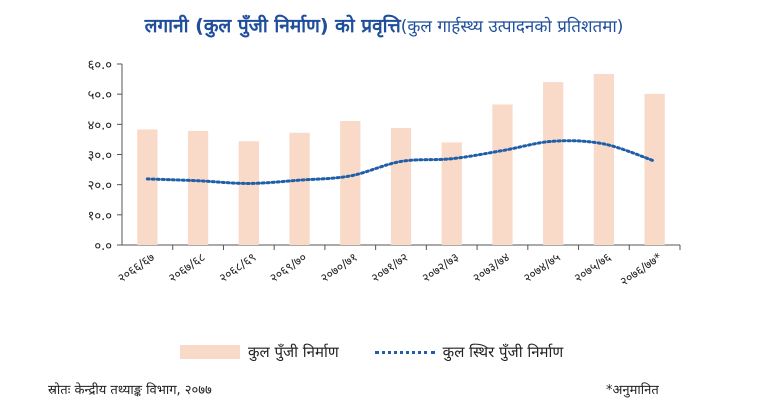  I want to click on legend-item-bar: कुल पुँजी निर्माण, so click(259, 352).